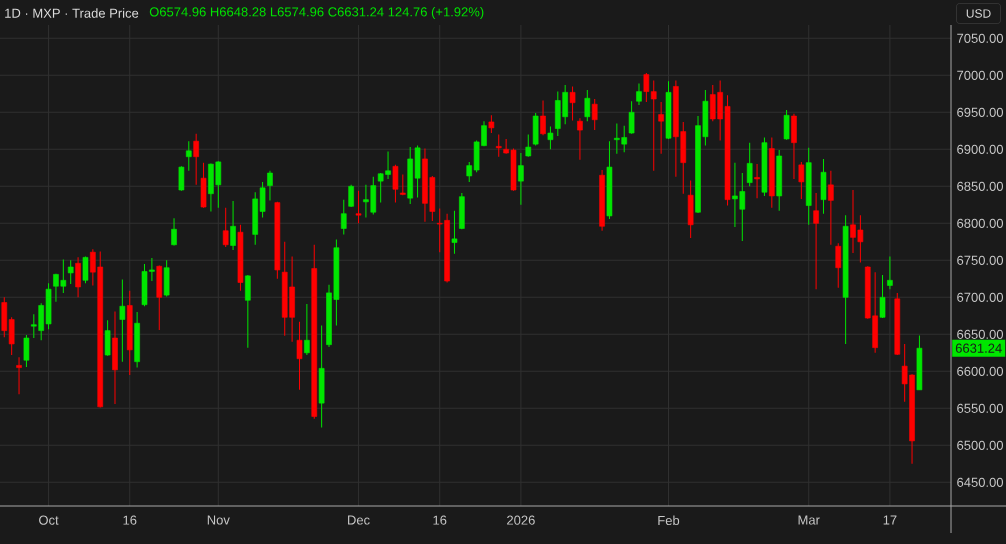 Image resolution: width=1006 pixels, height=544 pixels. What do you see at coordinates (669, 520) in the screenshot?
I see `x-tick-label: Feb` at bounding box center [669, 520].